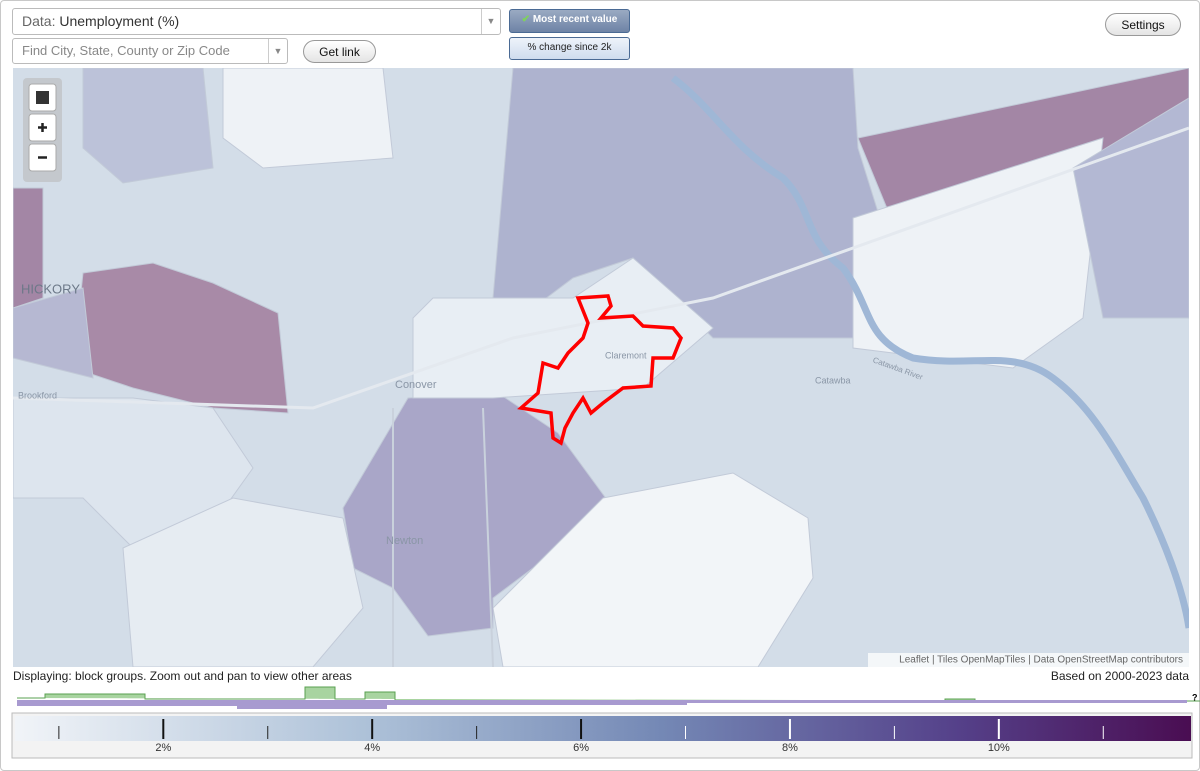 The width and height of the screenshot is (1200, 771). Describe the element at coordinates (790, 748) in the screenshot. I see `tick-label: 8%` at that location.